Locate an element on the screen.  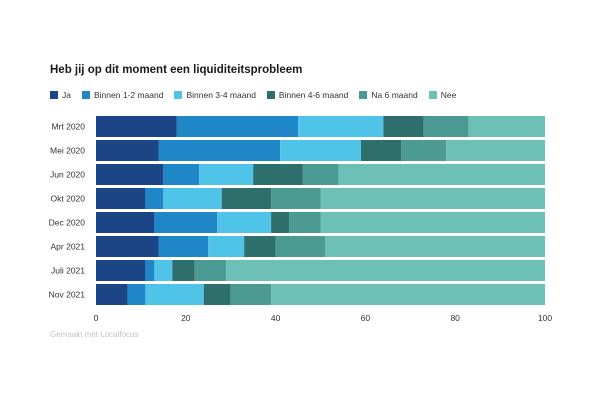
category-label: Jun 2020 is located at coordinates (67, 175).